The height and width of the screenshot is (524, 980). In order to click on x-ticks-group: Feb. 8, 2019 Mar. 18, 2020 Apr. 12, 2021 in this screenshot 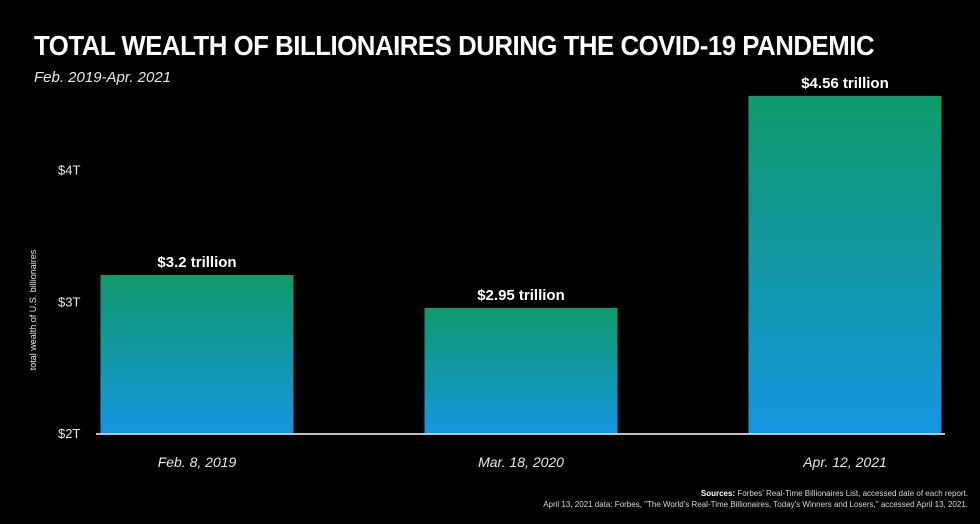, I will do `click(522, 462)`.